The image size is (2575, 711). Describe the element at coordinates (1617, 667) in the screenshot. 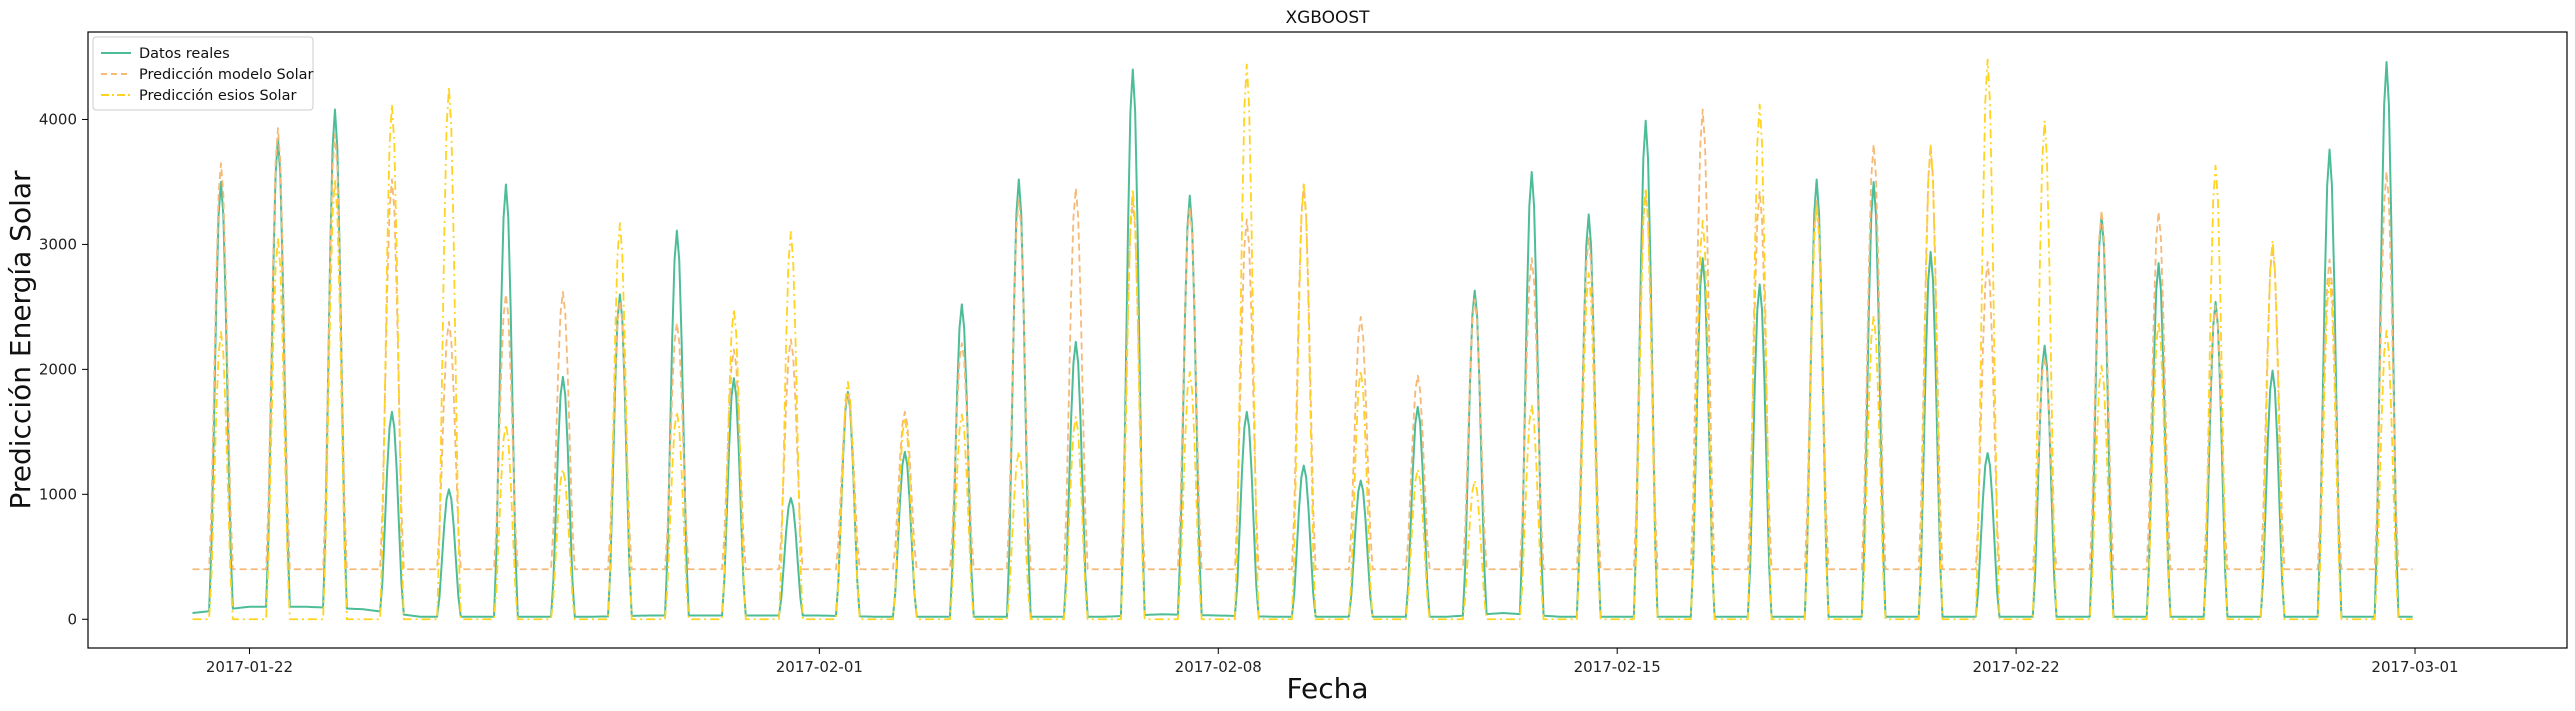

I see `x-tick-label: 2017-02-15` at that location.